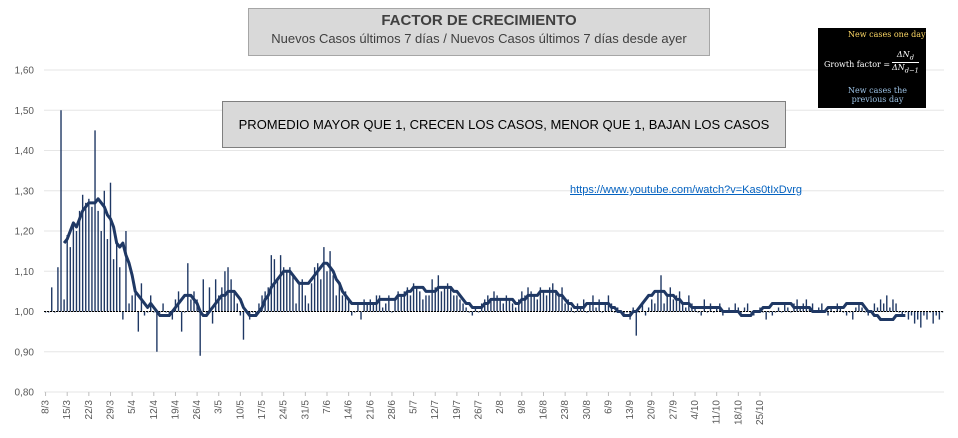 The image size is (958, 438). Describe the element at coordinates (543, 410) in the screenshot. I see `x-tick-label: 16/8` at that location.